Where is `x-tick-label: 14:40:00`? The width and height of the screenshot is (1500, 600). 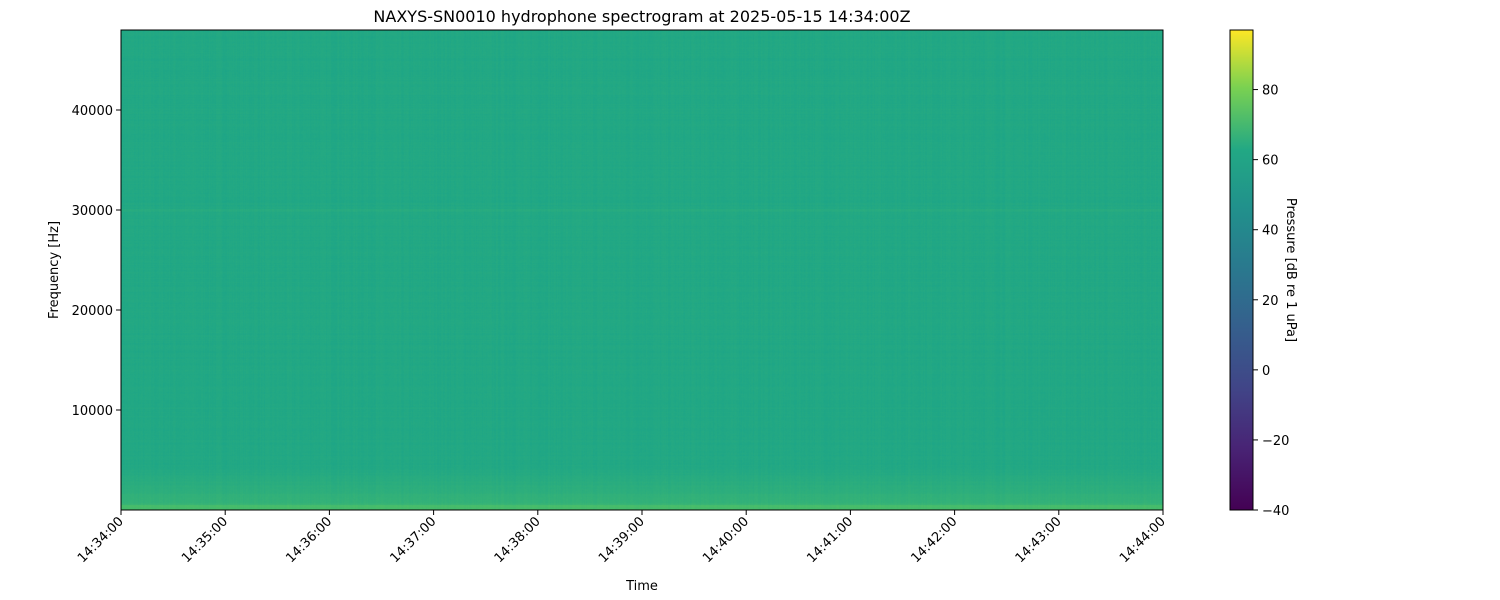 x-tick-label: 14:40:00 is located at coordinates (726, 540).